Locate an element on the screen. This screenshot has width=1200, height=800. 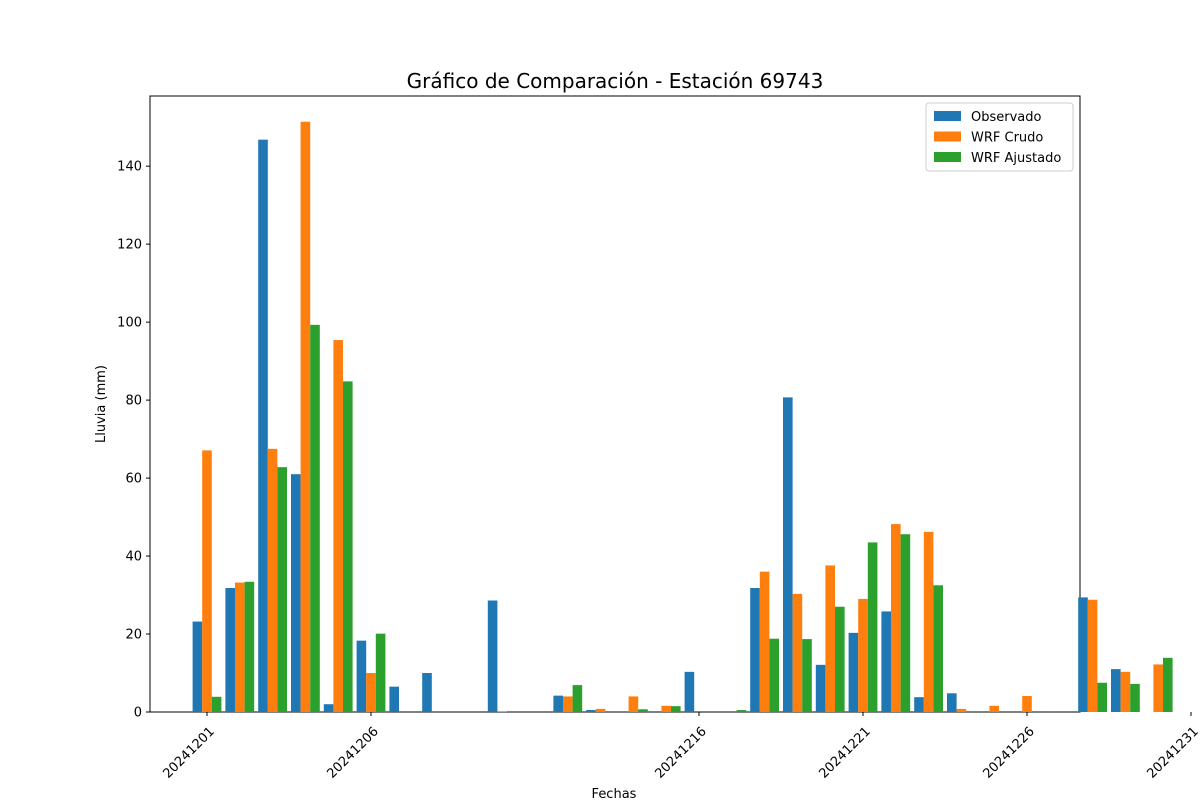
legend-box is located at coordinates (999, 137).